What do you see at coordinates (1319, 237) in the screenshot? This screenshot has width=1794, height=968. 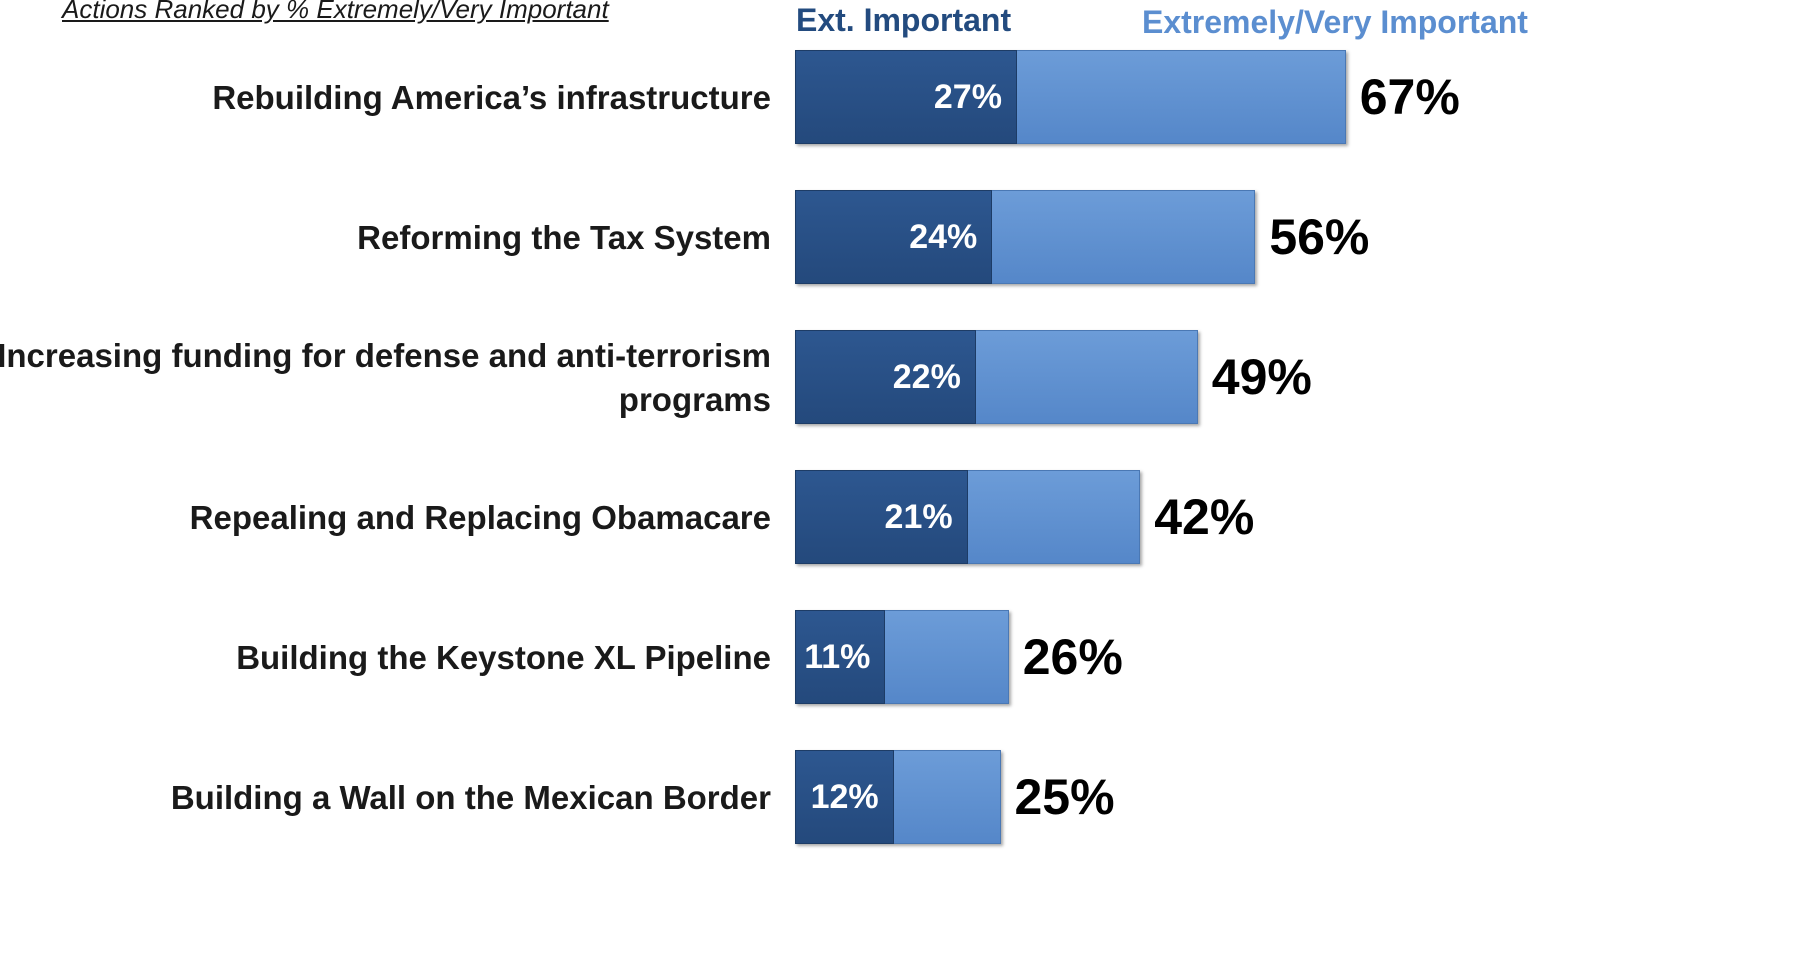 I see `total-data-label: 56%` at bounding box center [1319, 237].